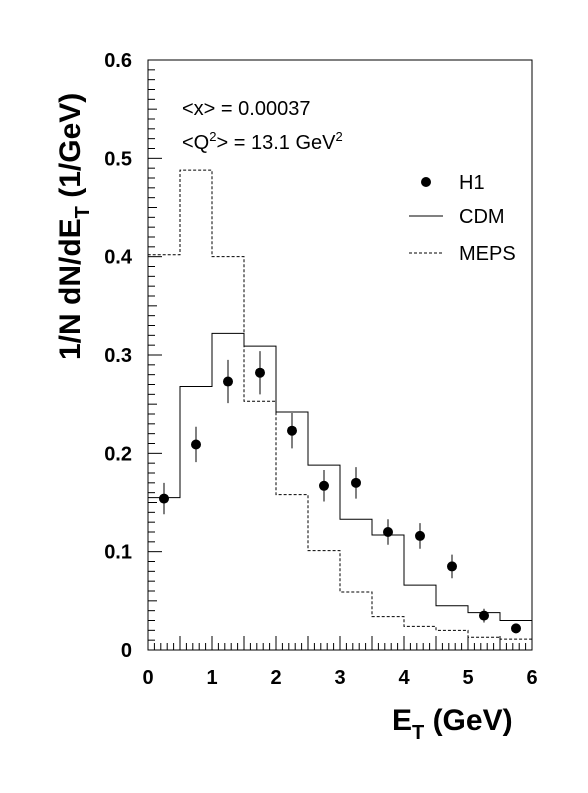 This screenshot has height=793, width=588. Describe the element at coordinates (118, 454) in the screenshot. I see `y-tick-label: 0.2` at that location.